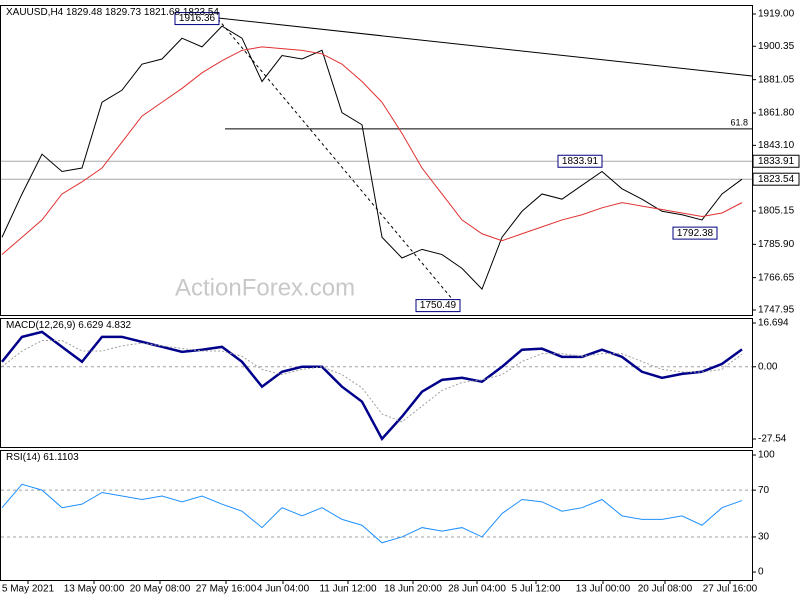 The image size is (800, 600). Describe the element at coordinates (772, 439) in the screenshot. I see `y-tick-label: -27.54` at that location.